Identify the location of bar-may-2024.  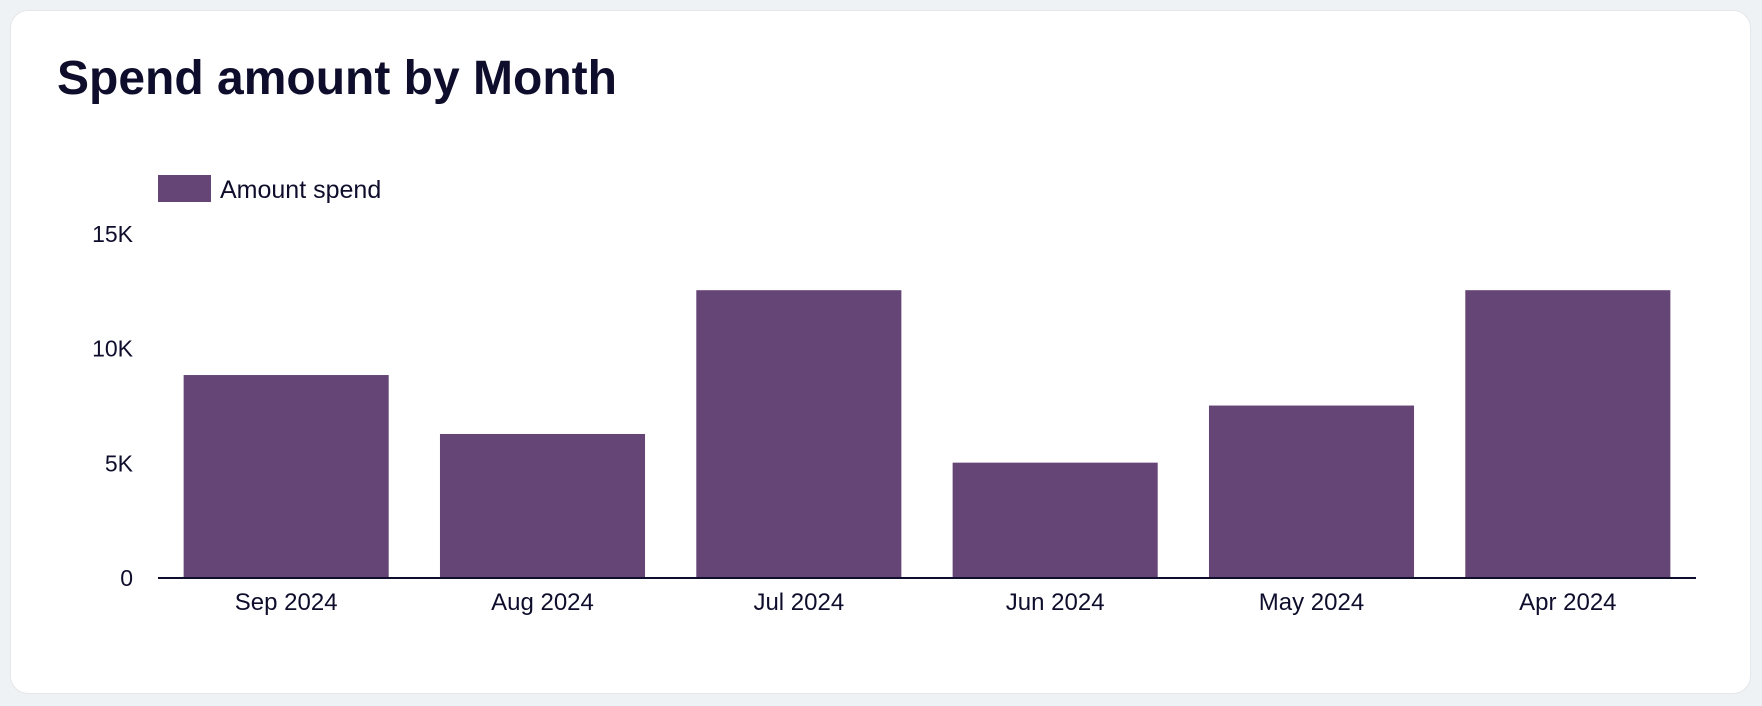
(1311, 491).